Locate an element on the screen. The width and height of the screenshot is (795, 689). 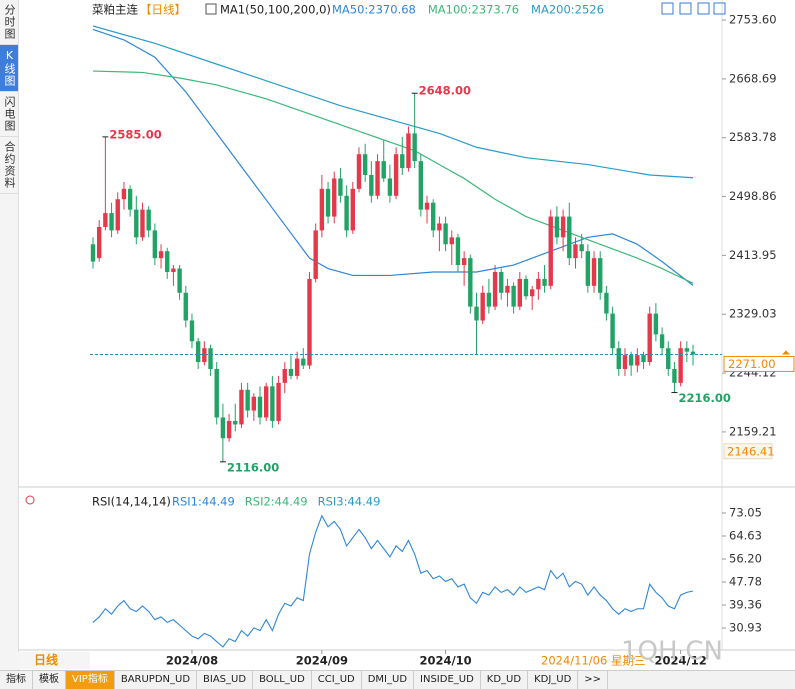
sidebar-tab: 合约资料 is located at coordinates (9, 165).